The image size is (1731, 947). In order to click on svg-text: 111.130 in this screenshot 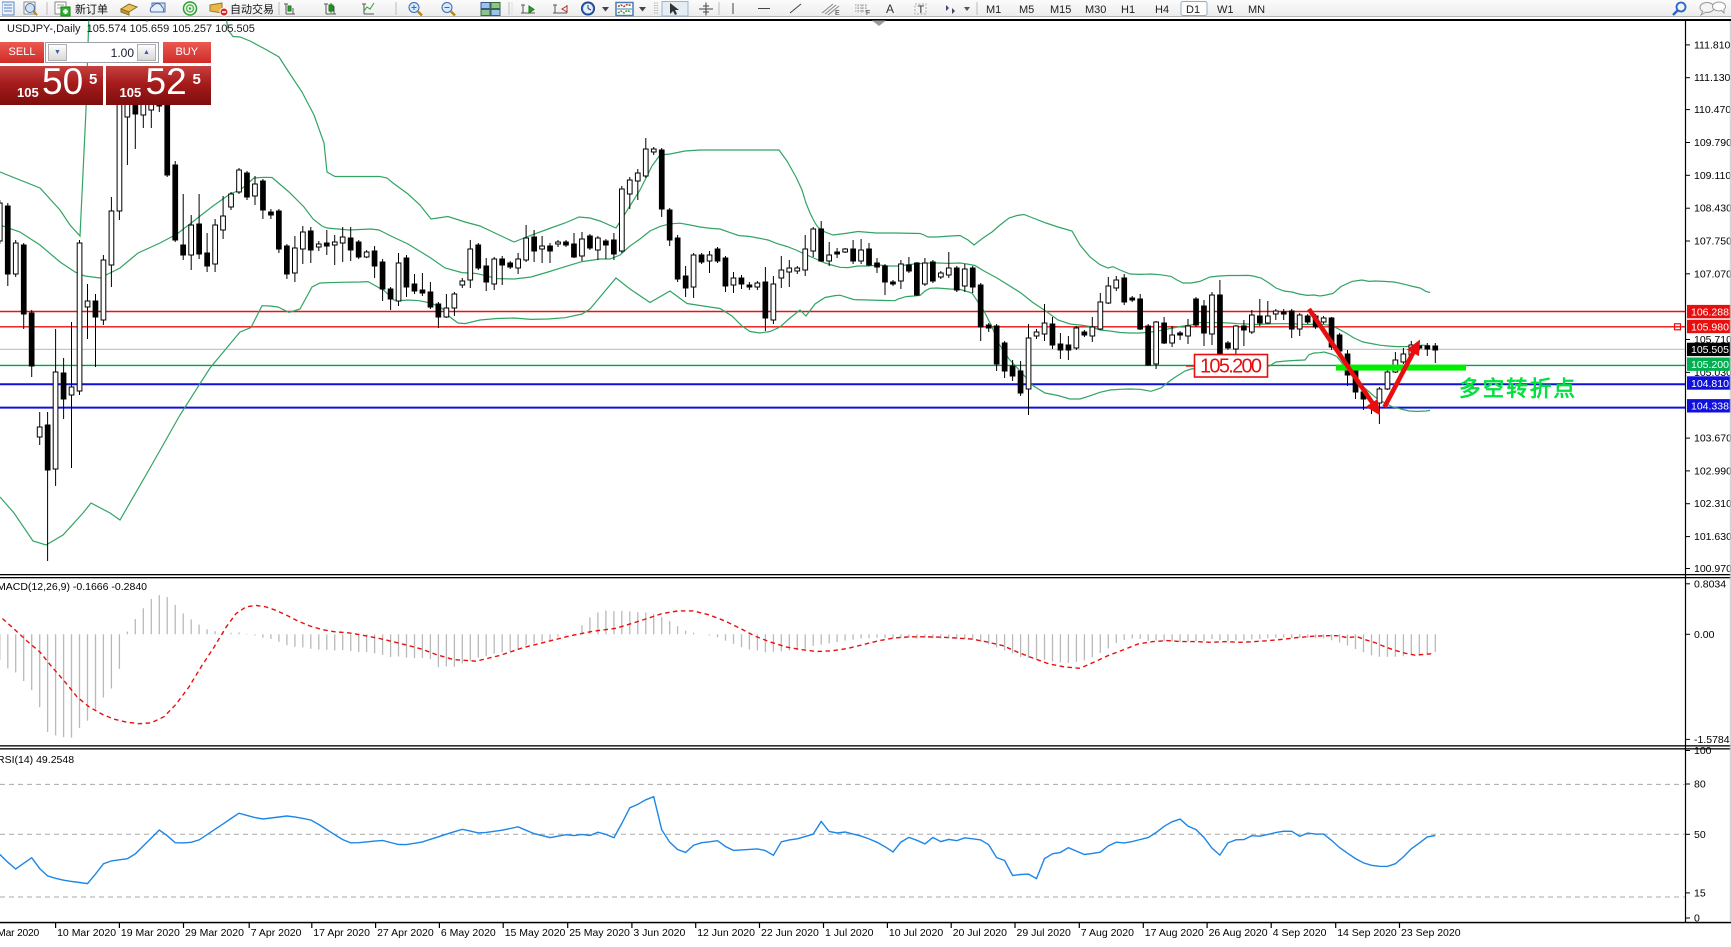, I will do `click(1712, 78)`.